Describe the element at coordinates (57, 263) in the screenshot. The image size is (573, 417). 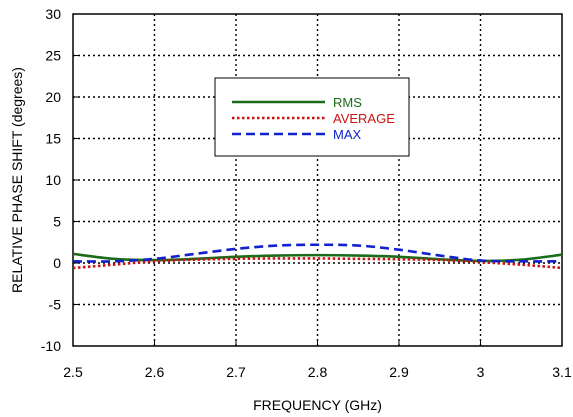
I see `y-tick-label: 0` at that location.